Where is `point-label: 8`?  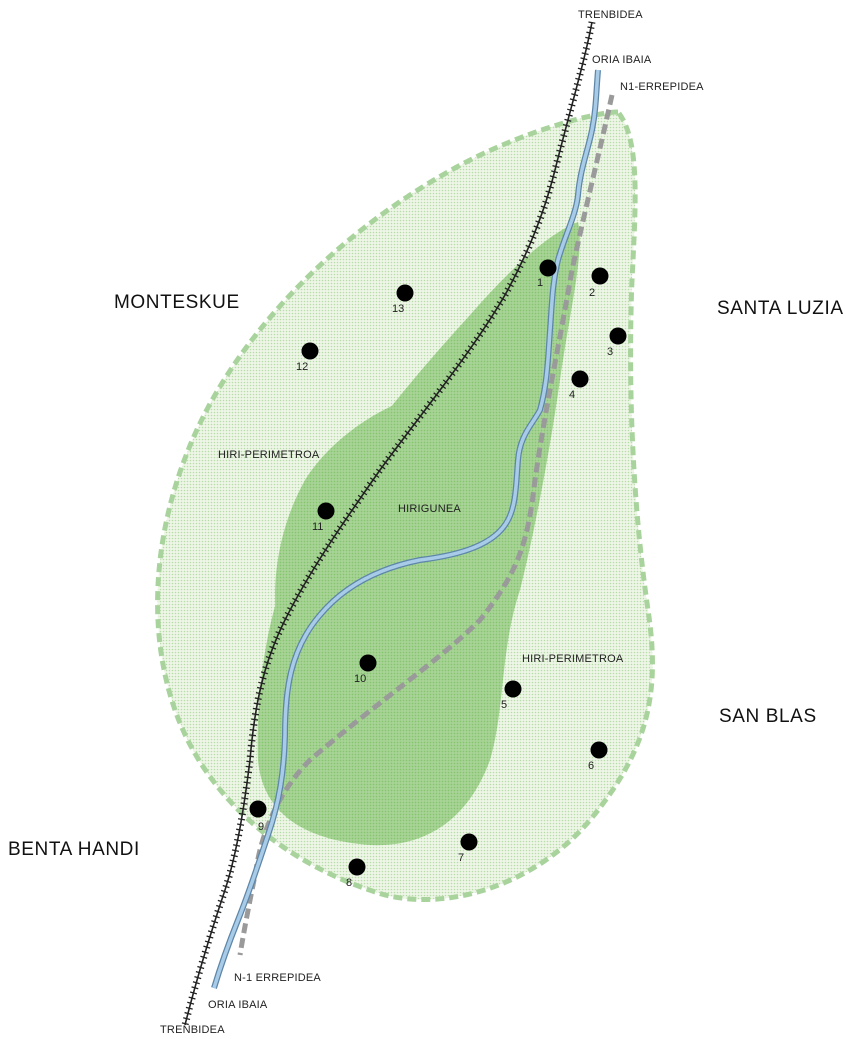
point-label: 8 is located at coordinates (349, 883).